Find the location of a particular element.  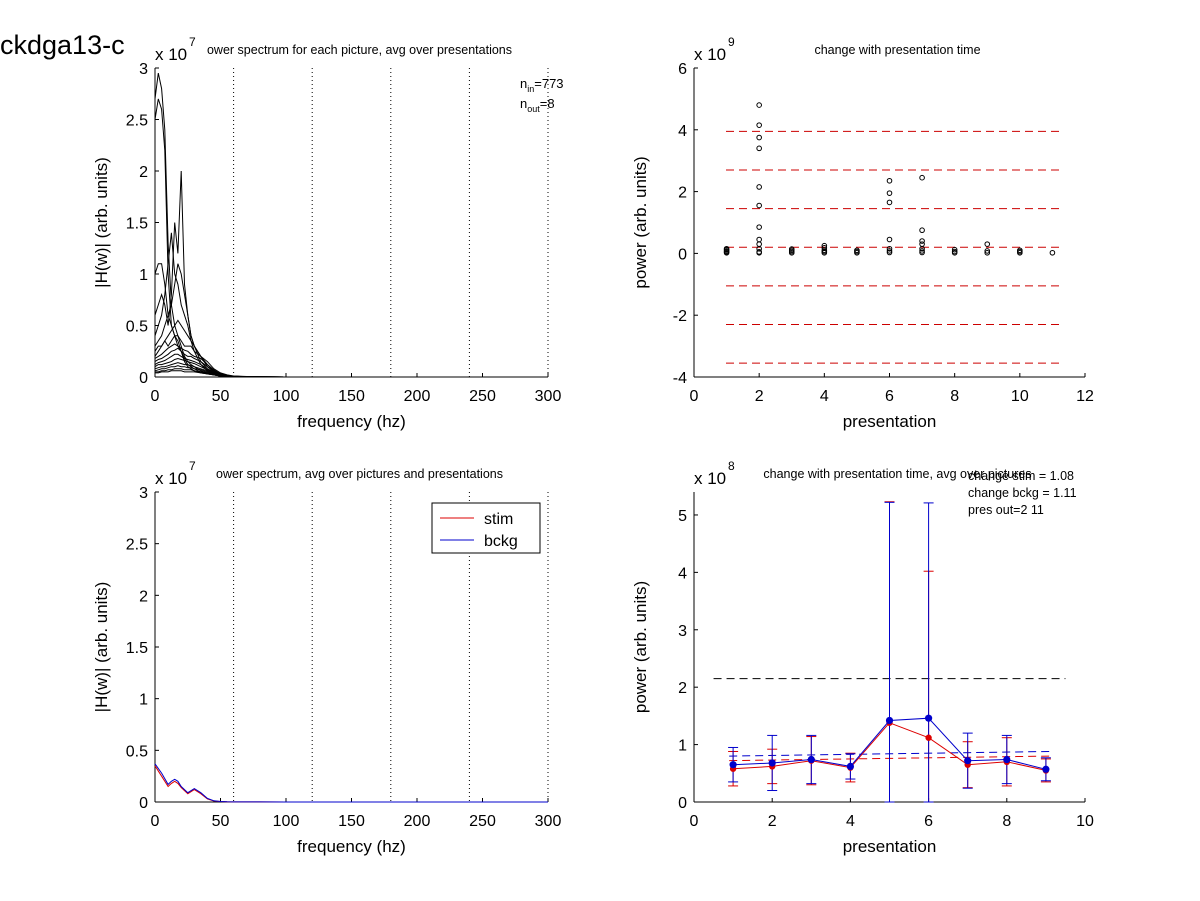

y-tick-label: 2.5 is located at coordinates (137, 545).